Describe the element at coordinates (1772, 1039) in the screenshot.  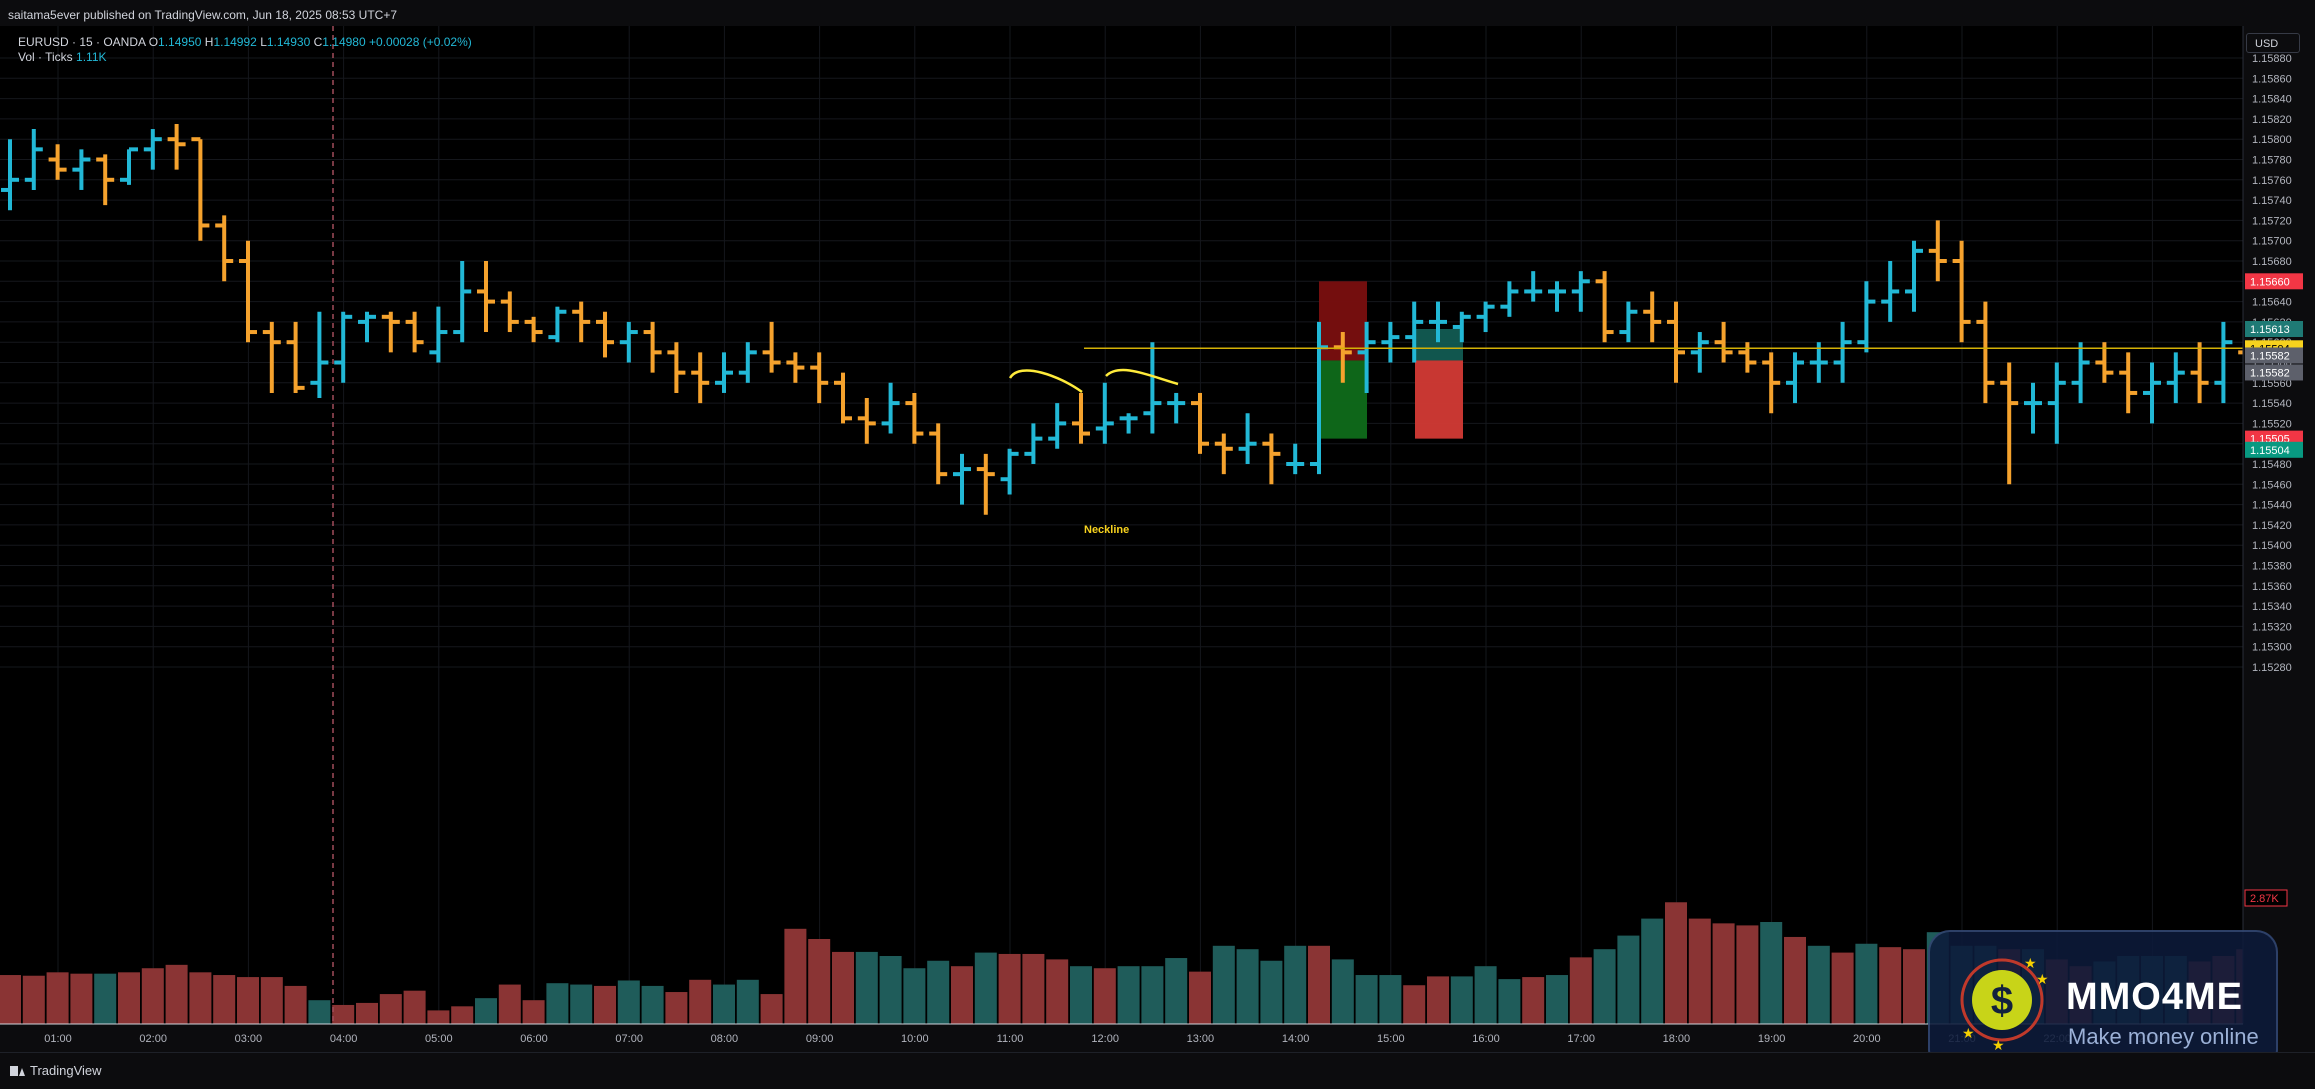
I see `time-tick-label: 19:00` at that location.